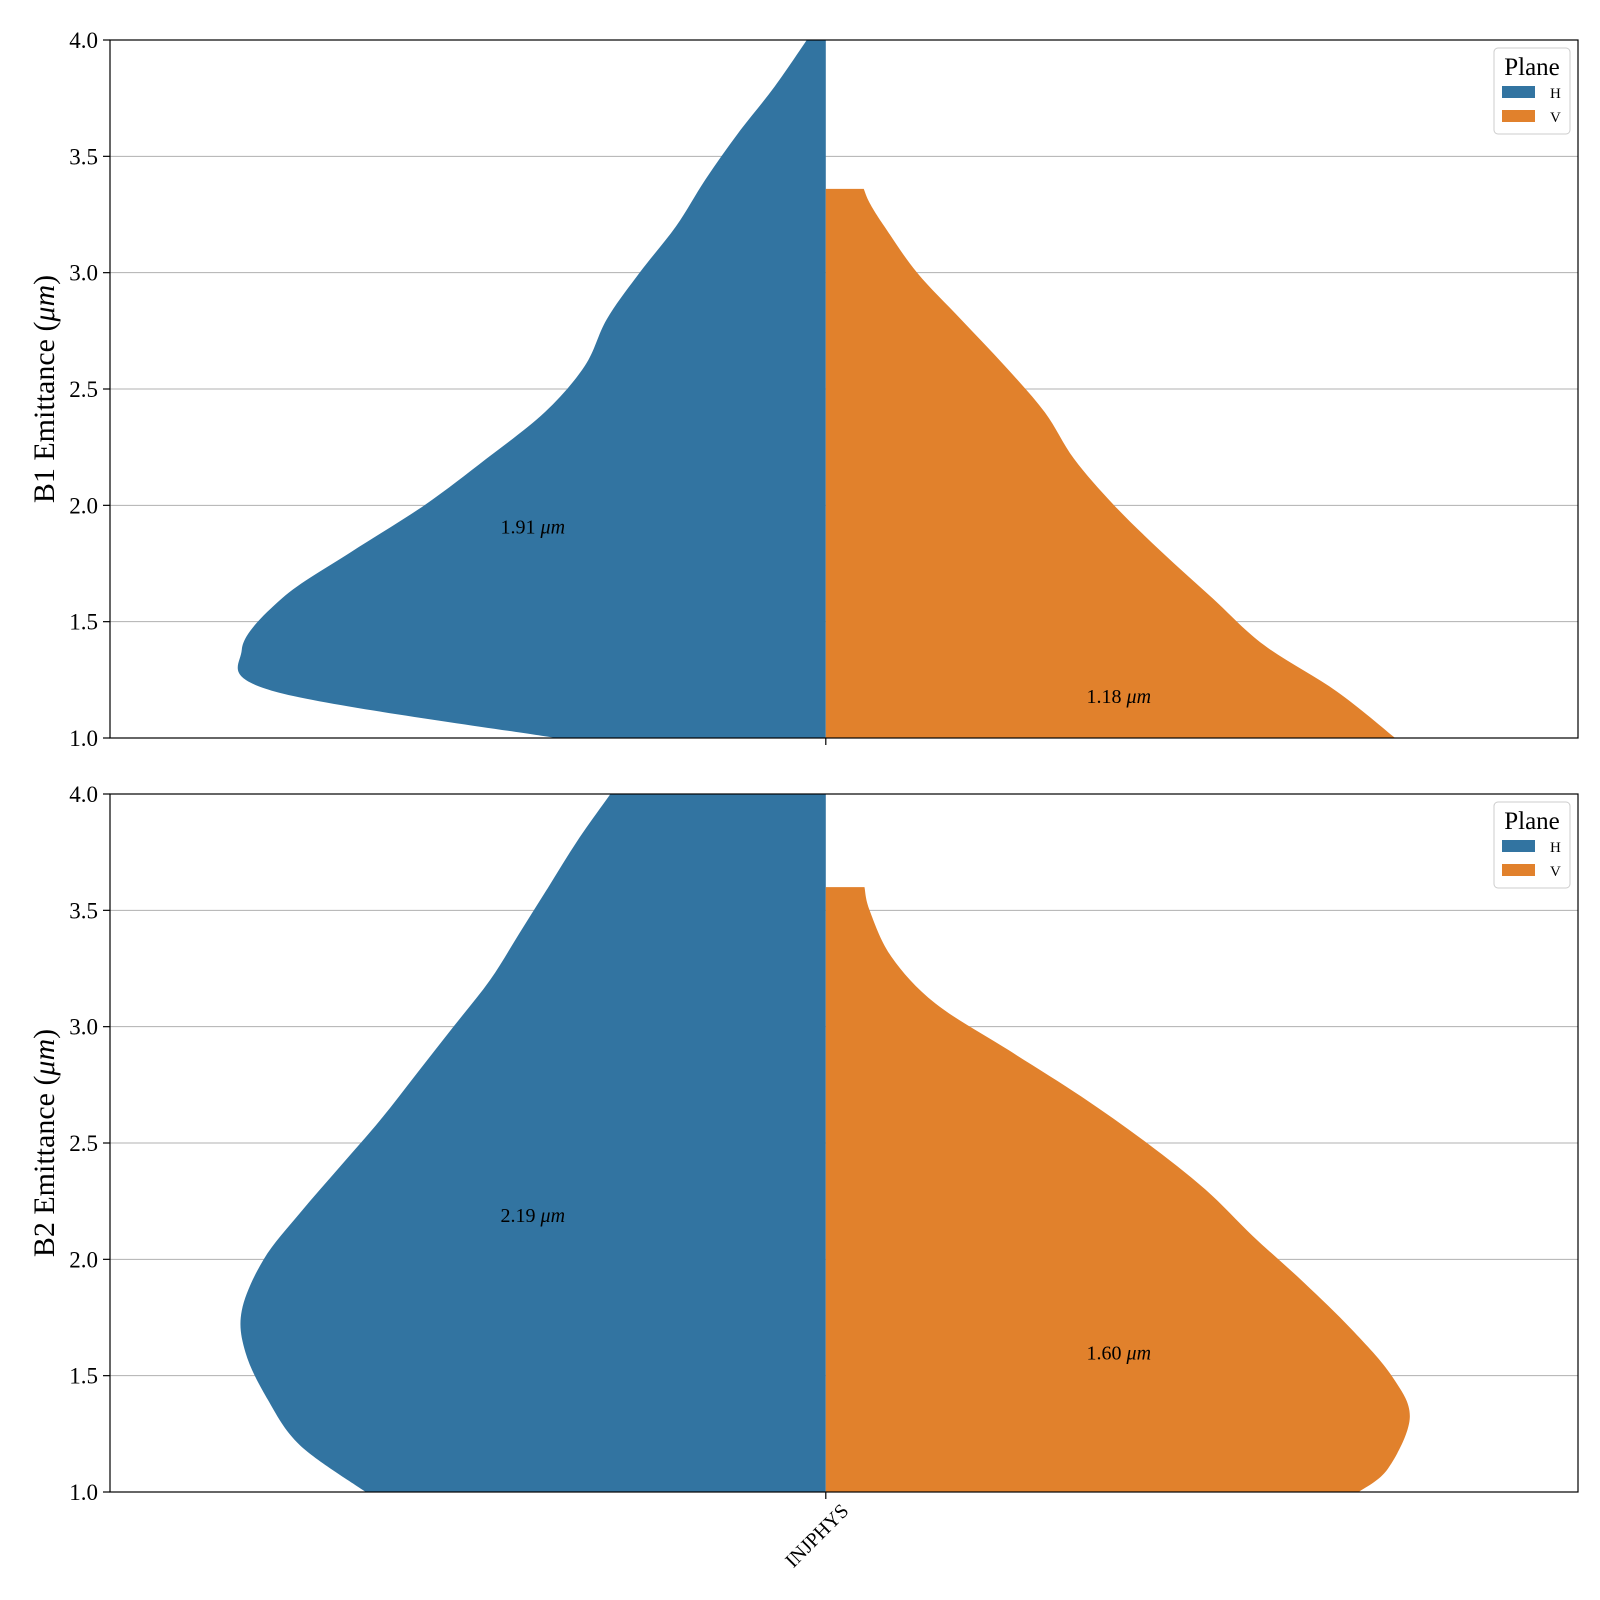 This screenshot has height=1600, width=1600. Describe the element at coordinates (44, 1143) in the screenshot. I see `y-axis-label: B2 Emittance (μm)` at that location.